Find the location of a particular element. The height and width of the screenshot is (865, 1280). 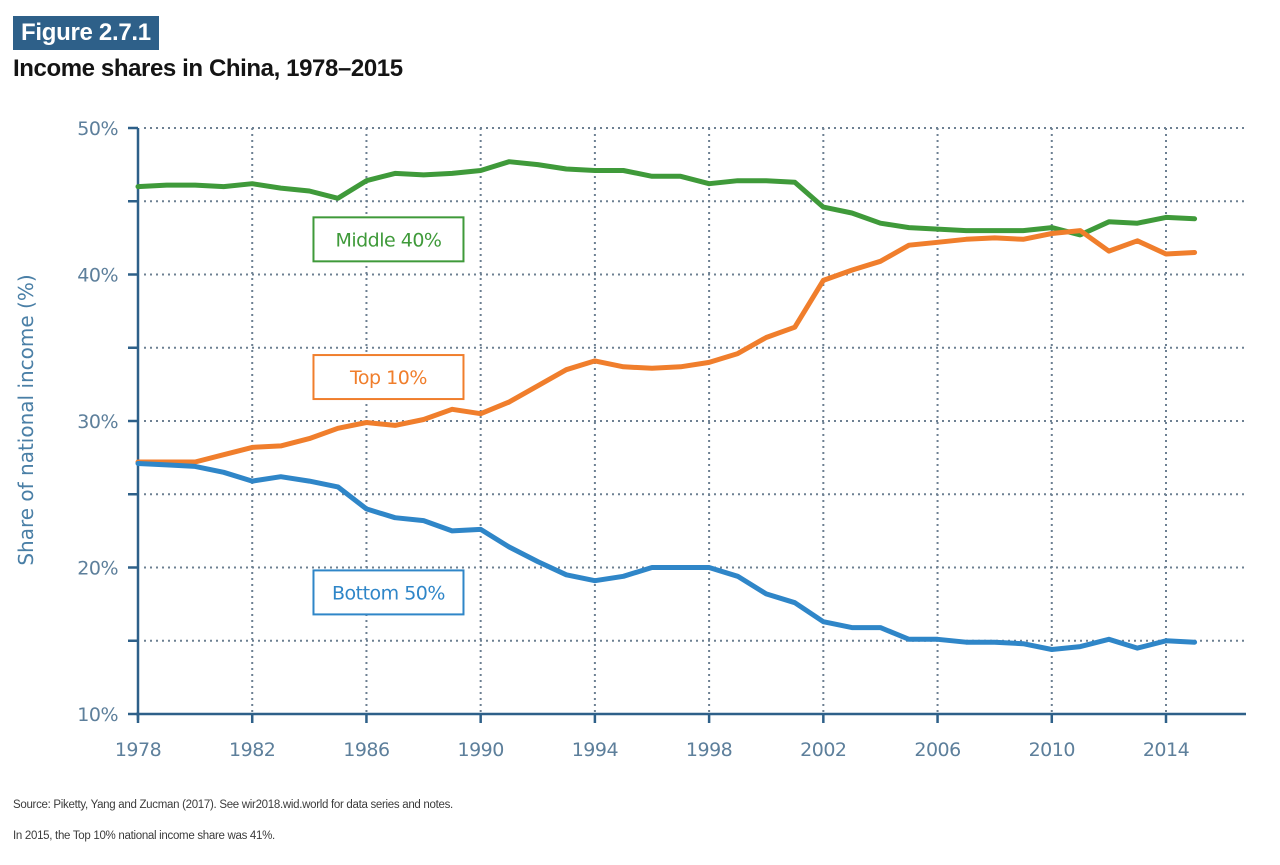

series-label-bottom50: Bottom 50% is located at coordinates (388, 592).